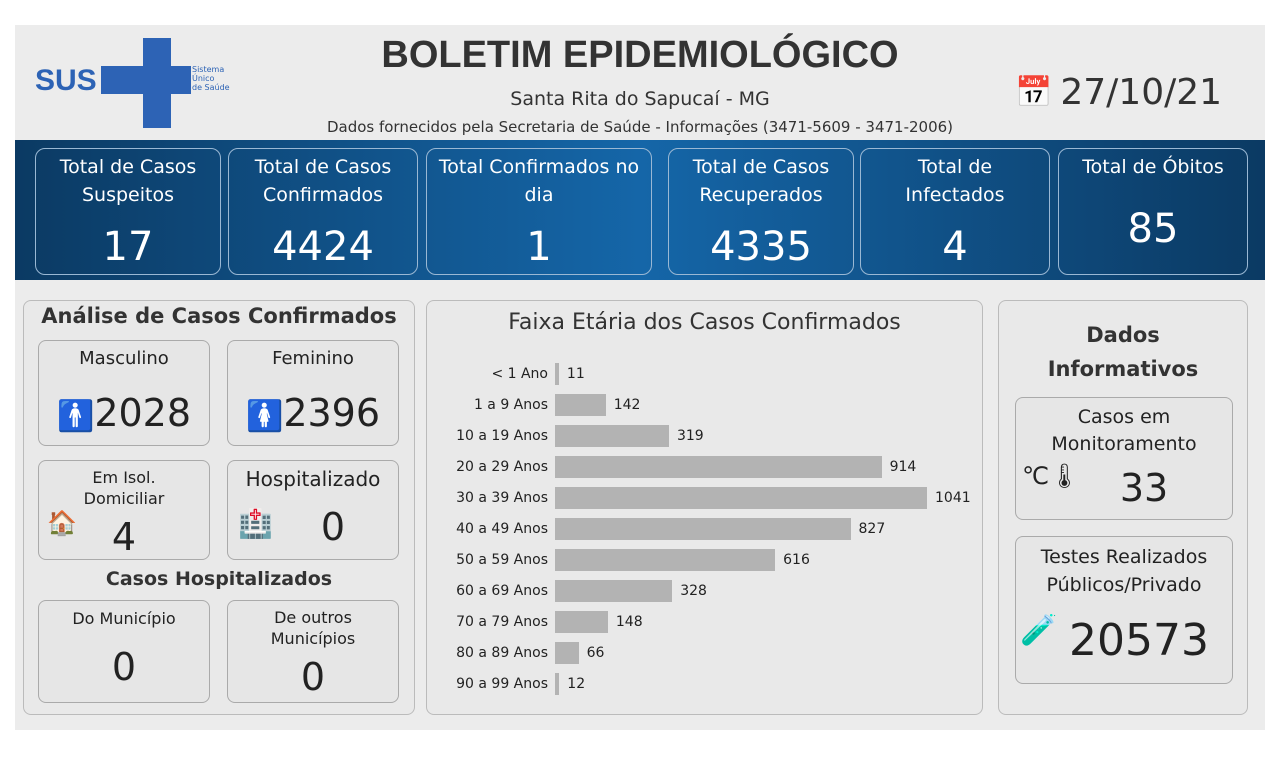 Image resolution: width=1280 pixels, height=759 pixels. What do you see at coordinates (872, 529) in the screenshot?
I see `value-label: 827` at bounding box center [872, 529].